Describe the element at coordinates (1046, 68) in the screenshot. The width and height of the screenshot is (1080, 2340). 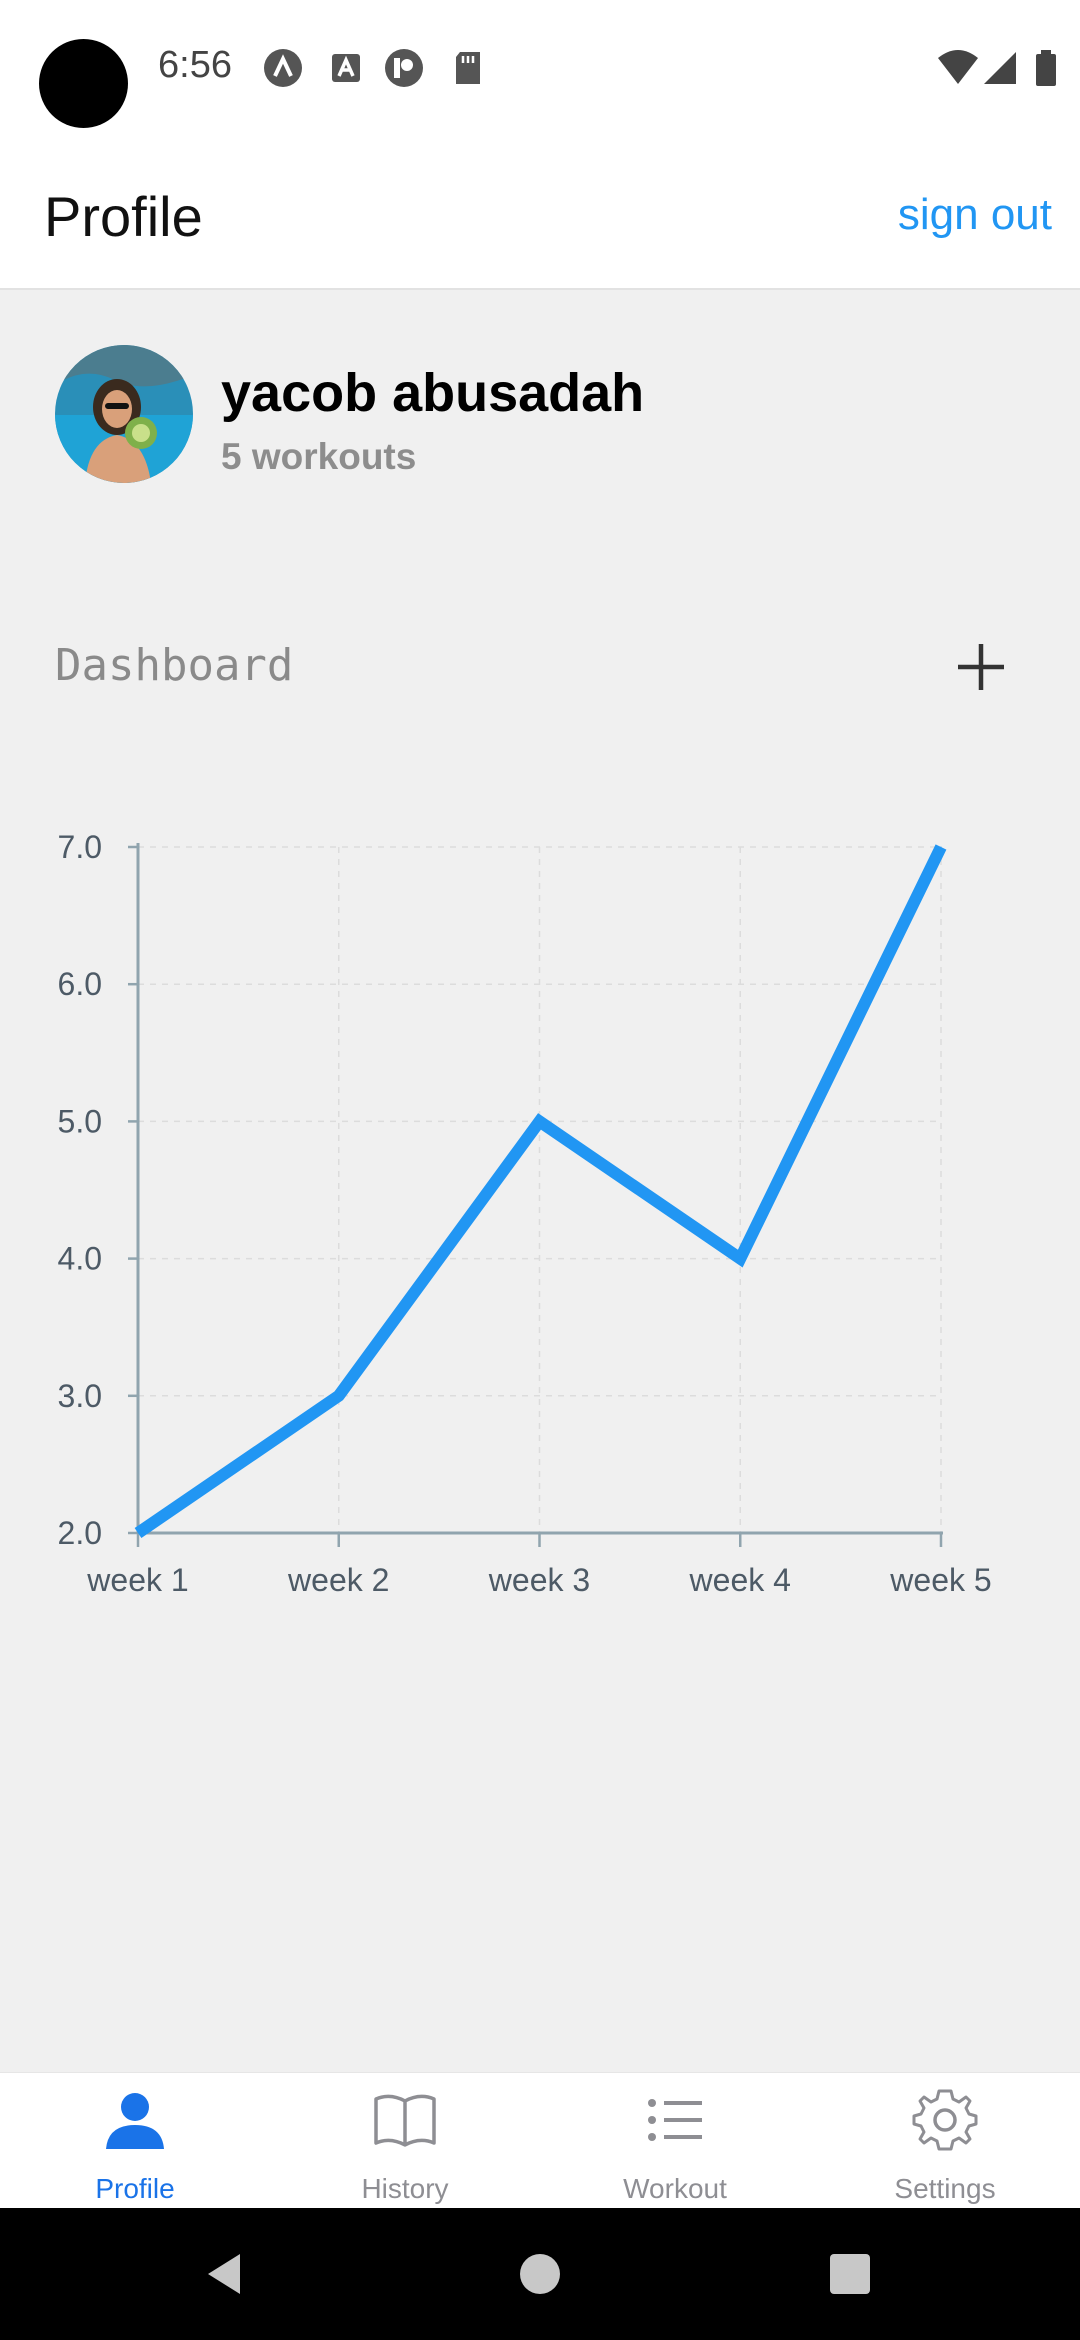
I see `battery-icon` at that location.